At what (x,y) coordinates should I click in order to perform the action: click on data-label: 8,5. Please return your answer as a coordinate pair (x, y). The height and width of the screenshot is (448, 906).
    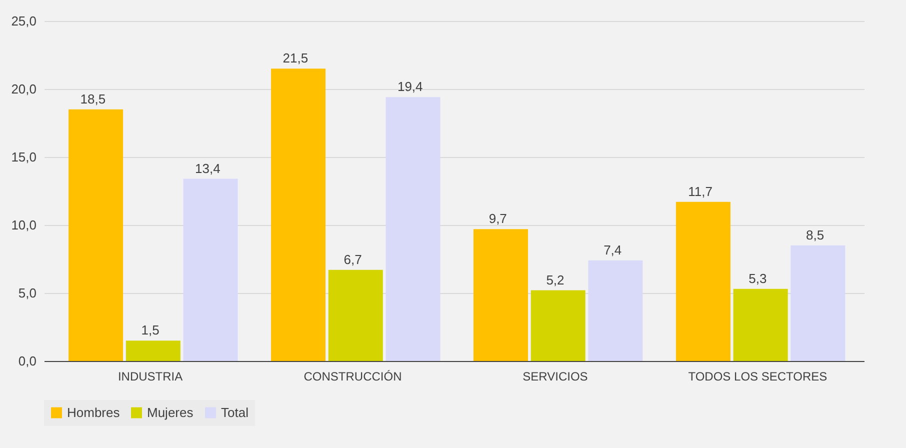
    Looking at the image, I should click on (815, 234).